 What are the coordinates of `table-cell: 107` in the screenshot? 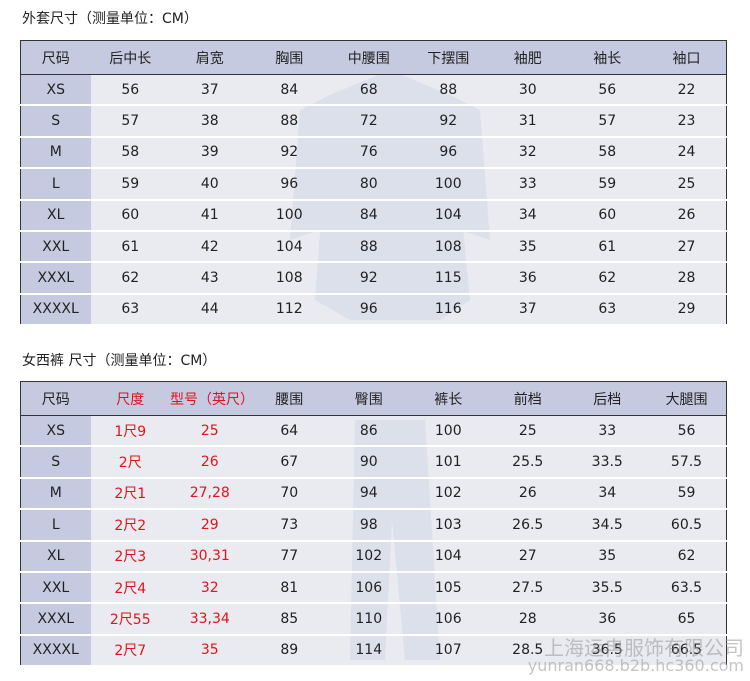 It's located at (448, 651).